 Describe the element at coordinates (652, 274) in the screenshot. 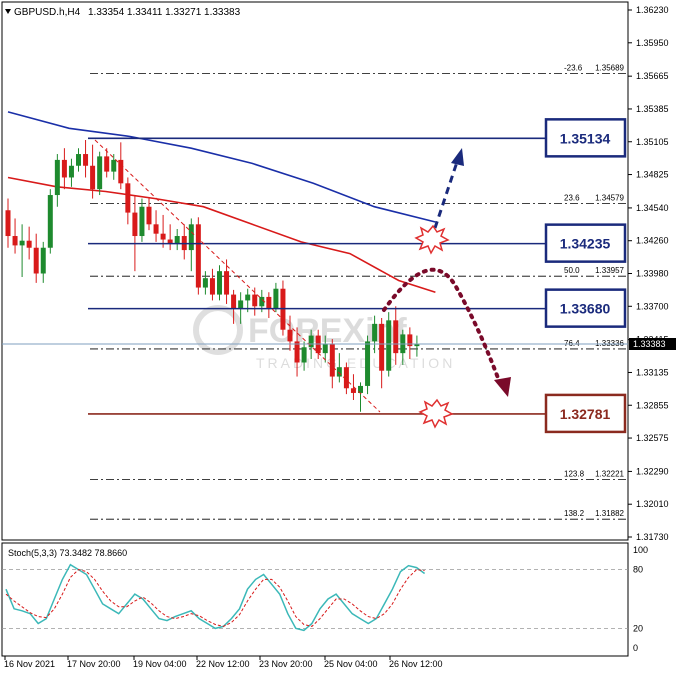

I see `price-tick-label: 1.33980` at that location.